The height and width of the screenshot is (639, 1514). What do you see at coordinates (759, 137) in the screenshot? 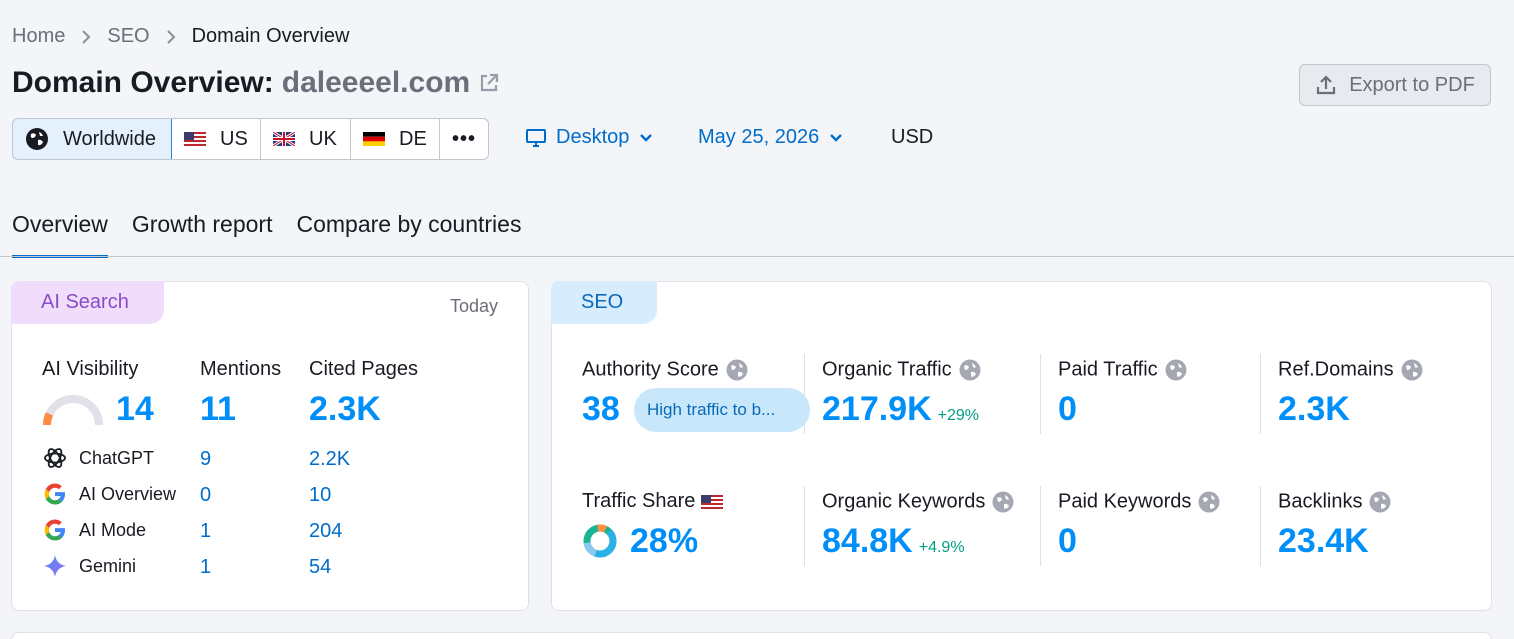
I see `date-label: May 25, 2026` at bounding box center [759, 137].